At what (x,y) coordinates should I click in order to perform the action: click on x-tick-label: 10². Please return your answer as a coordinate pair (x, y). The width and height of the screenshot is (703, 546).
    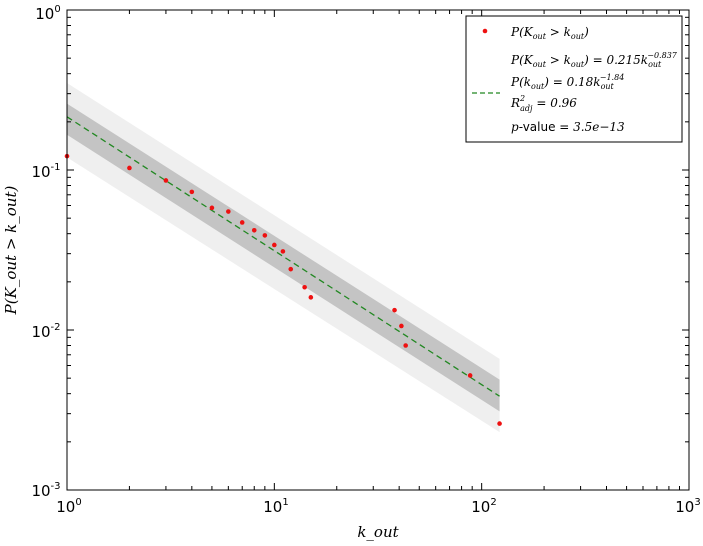
    Looking at the image, I should click on (483, 506).